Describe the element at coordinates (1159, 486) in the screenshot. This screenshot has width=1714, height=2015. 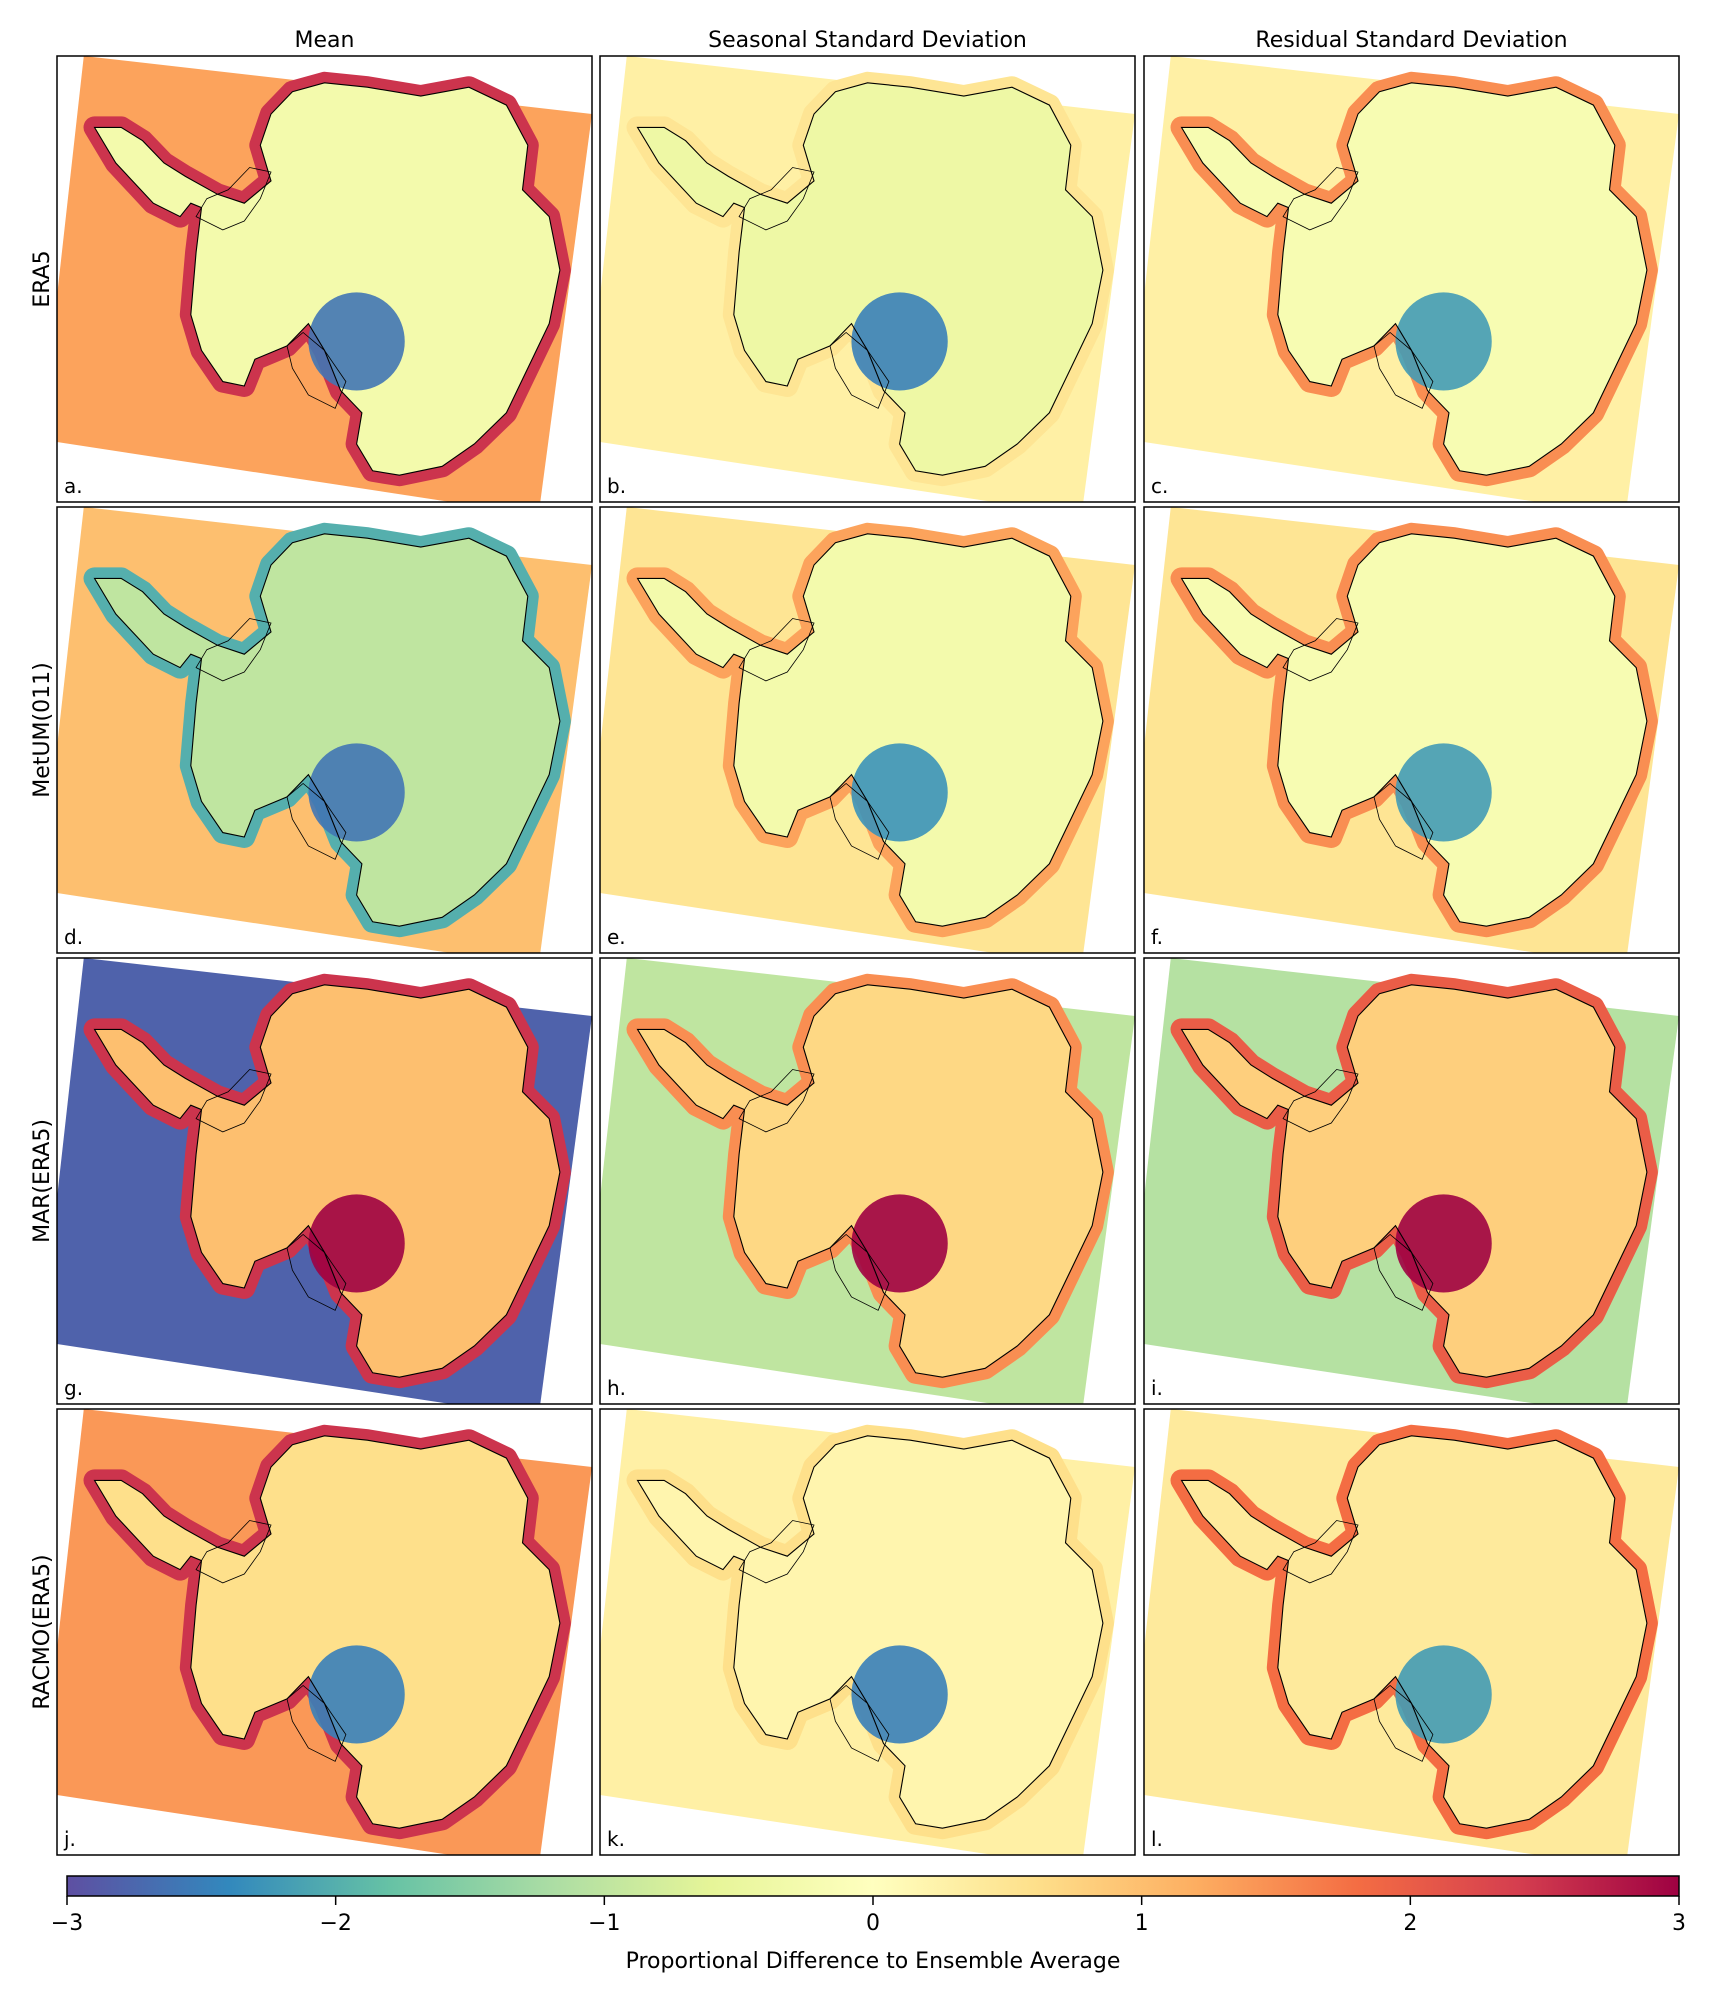
I see `panel-label: c.` at that location.